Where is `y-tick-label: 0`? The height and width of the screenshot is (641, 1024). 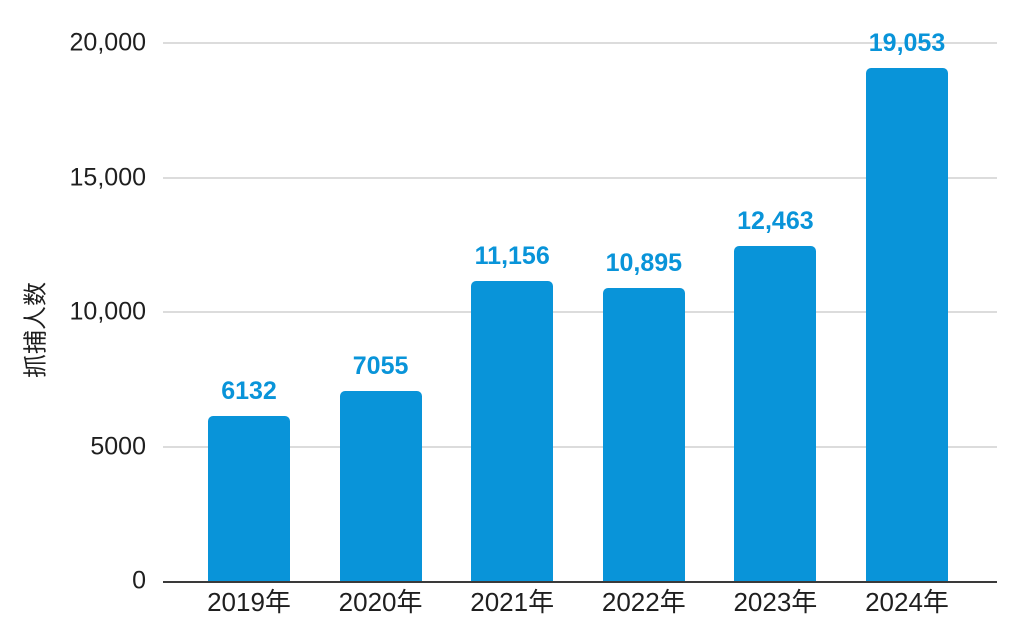
y-tick-label: 0 is located at coordinates (139, 580).